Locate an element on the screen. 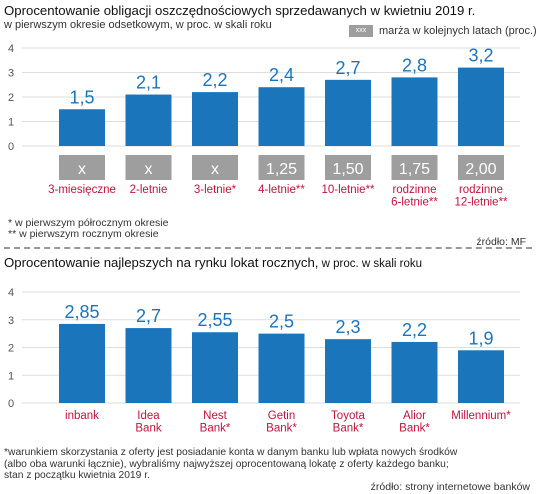 The height and width of the screenshot is (494, 536). chart1-note-2: ** w pierwszym rocznym okresie is located at coordinates (83, 234).